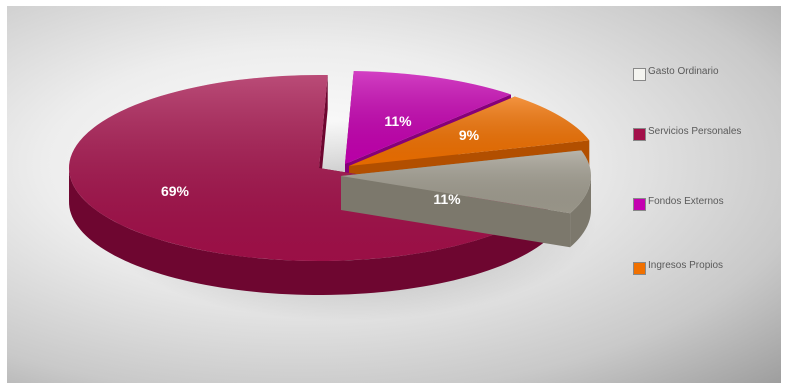  I want to click on data-label: 9%, so click(469, 135).